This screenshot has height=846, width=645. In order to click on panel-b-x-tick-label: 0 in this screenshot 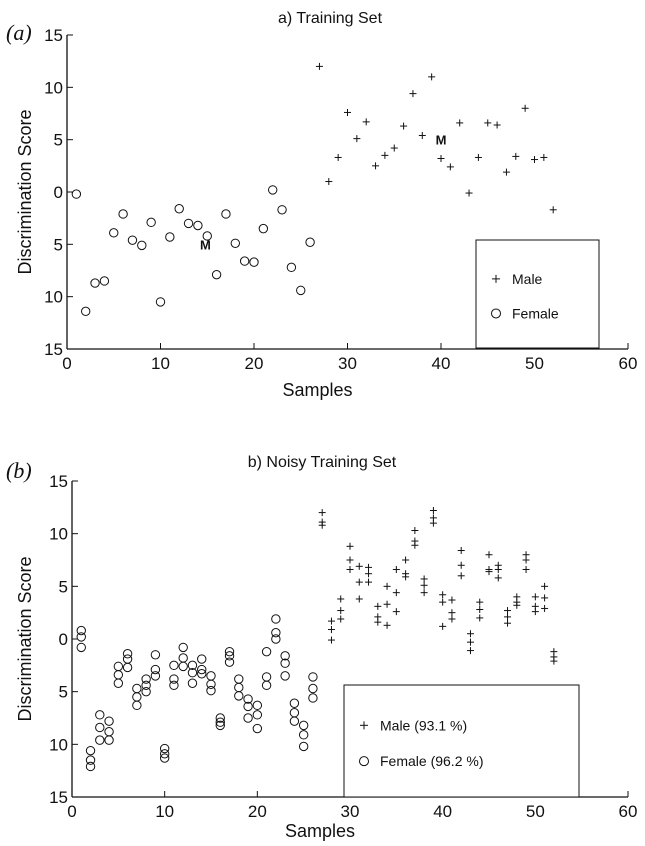, I will do `click(71, 811)`.